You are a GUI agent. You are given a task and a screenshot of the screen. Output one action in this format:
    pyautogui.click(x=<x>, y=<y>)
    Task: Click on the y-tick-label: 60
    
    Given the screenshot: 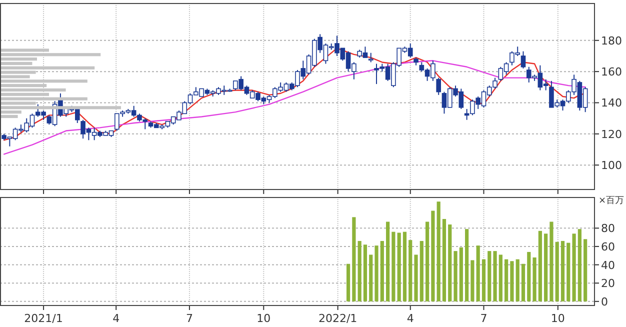 What is the action you would take?
    pyautogui.click(x=608, y=247)
    